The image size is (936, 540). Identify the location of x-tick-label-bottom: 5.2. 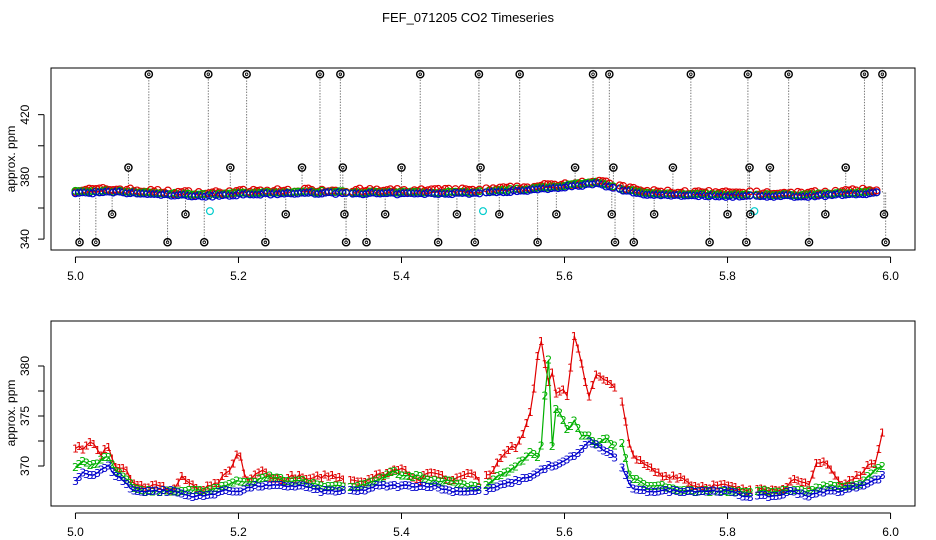
(238, 532).